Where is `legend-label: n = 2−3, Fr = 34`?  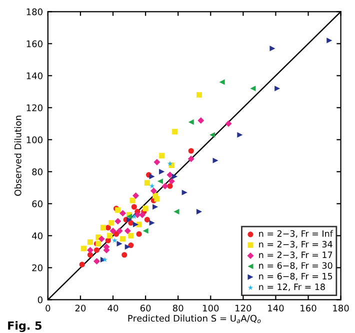
legend-label: n = 2−3, Fr = 34 is located at coordinates (295, 244).